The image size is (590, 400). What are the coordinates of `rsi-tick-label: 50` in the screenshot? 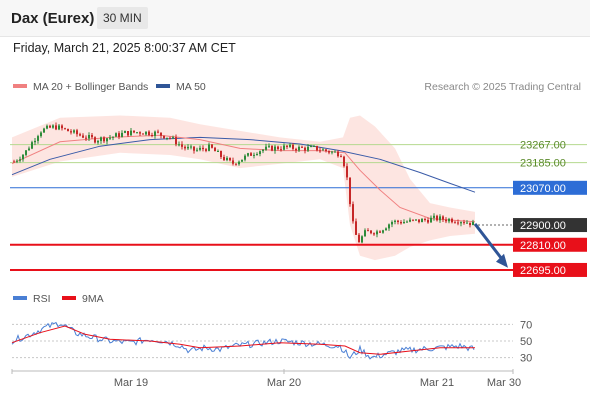 It's located at (526, 342).